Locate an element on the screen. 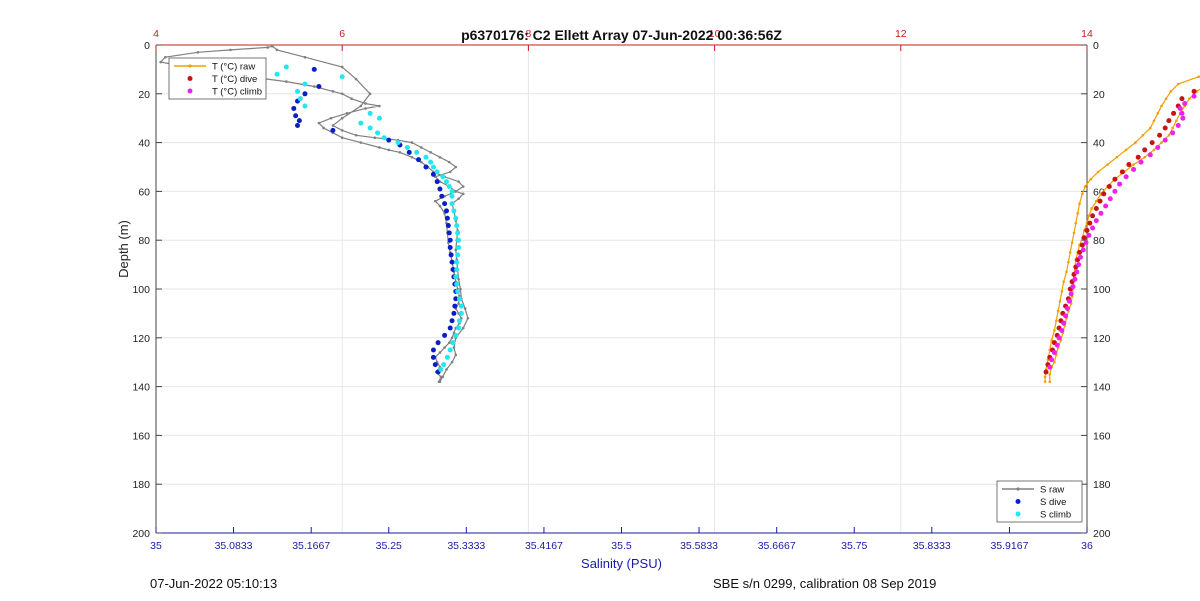 This screenshot has width=1200, height=601. depth-tick-label-right: 140 is located at coordinates (1102, 388).